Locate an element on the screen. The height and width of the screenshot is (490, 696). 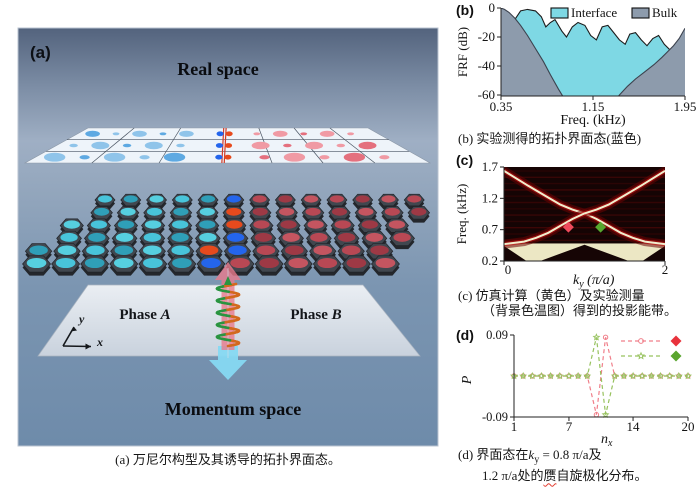
tspan: y is located at coordinates (581, 284).